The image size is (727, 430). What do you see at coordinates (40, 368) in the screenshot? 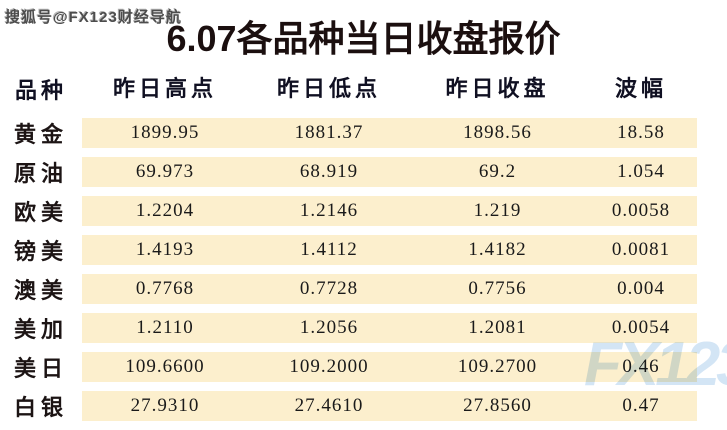
I see `product-label: 美日` at bounding box center [40, 368].